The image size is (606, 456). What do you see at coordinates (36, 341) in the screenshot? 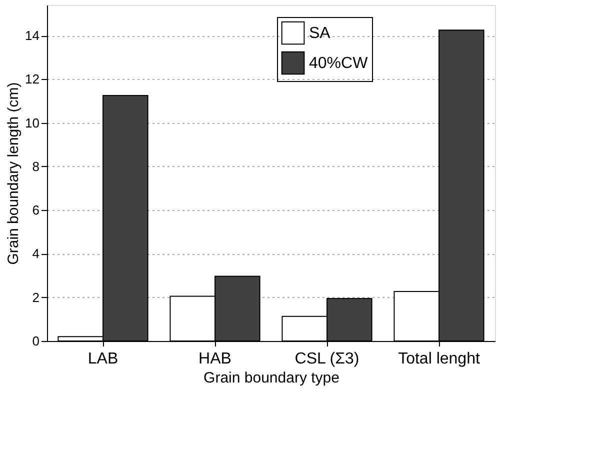
I see `y-tick-label: 0` at bounding box center [36, 341].